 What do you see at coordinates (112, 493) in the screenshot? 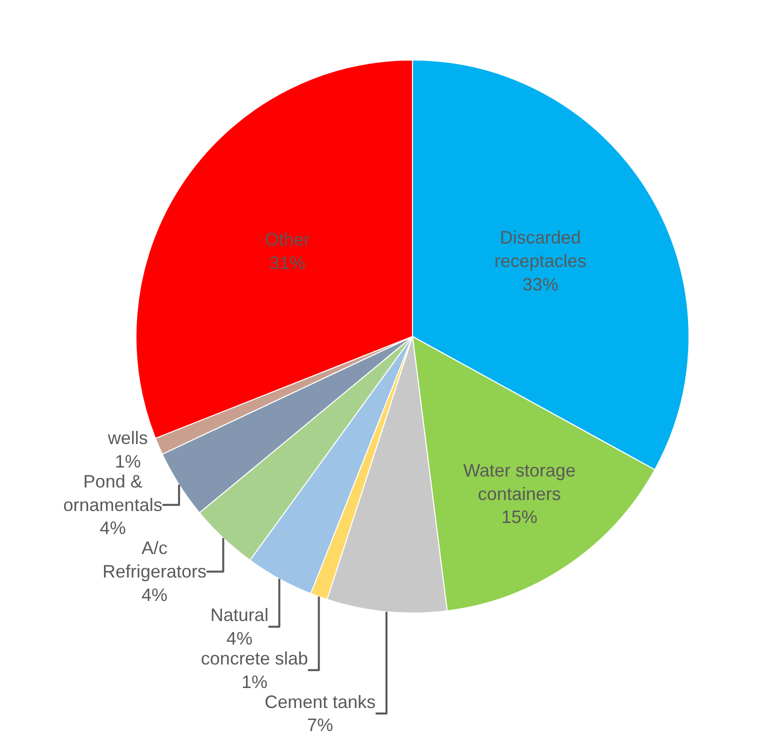
I see `slice-label: Pond & ornamentals` at bounding box center [112, 493].